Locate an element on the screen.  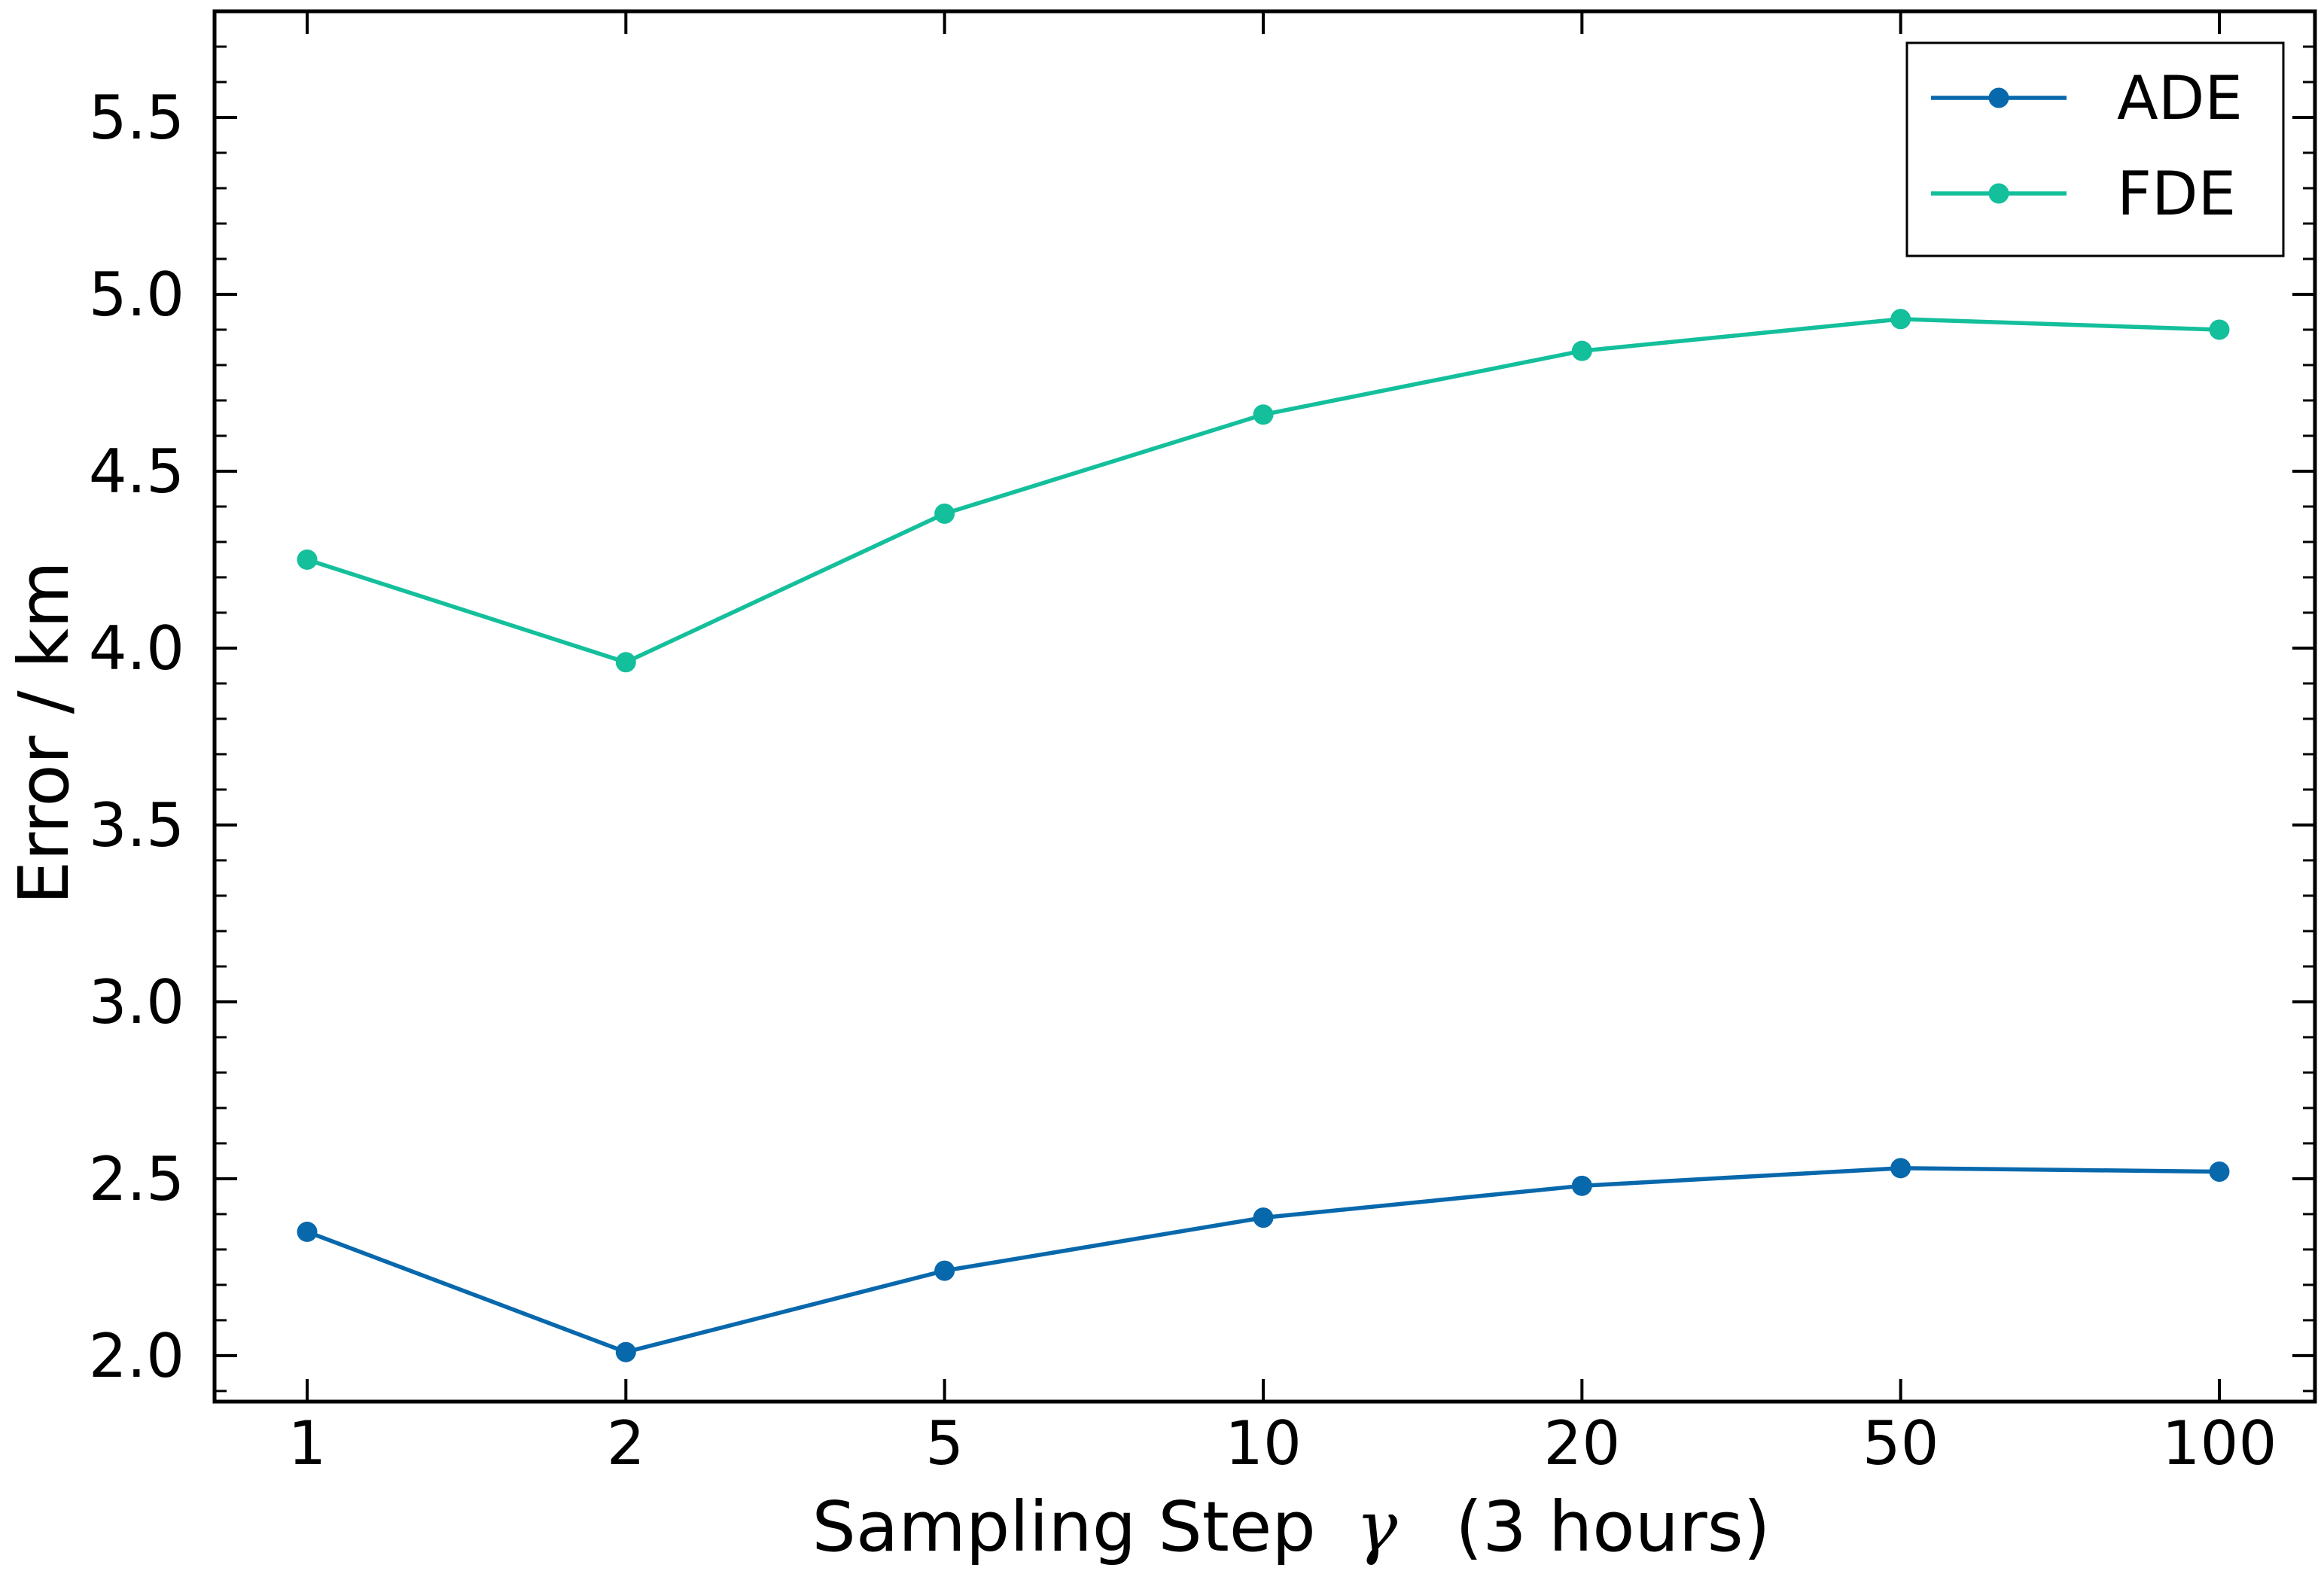
x-tick-label: 50 is located at coordinates (1901, 1443).